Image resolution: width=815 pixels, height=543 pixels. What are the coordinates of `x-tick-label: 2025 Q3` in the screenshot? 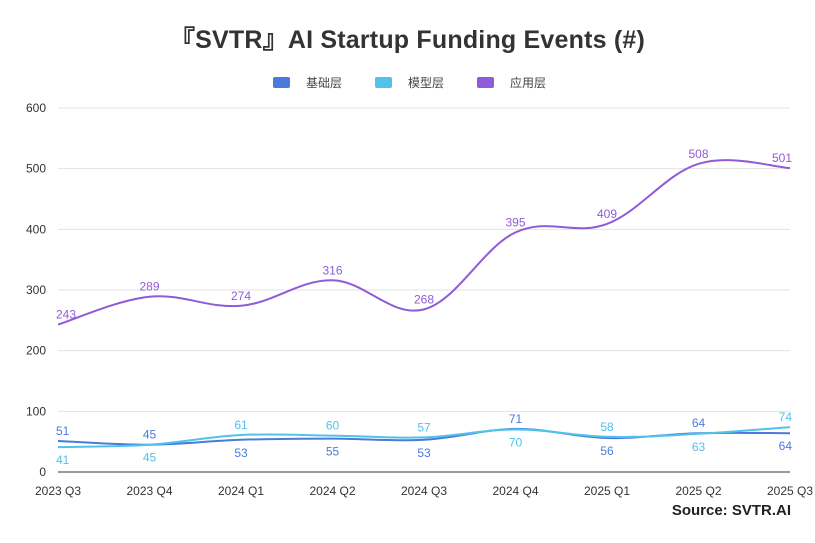 It's located at (790, 491).